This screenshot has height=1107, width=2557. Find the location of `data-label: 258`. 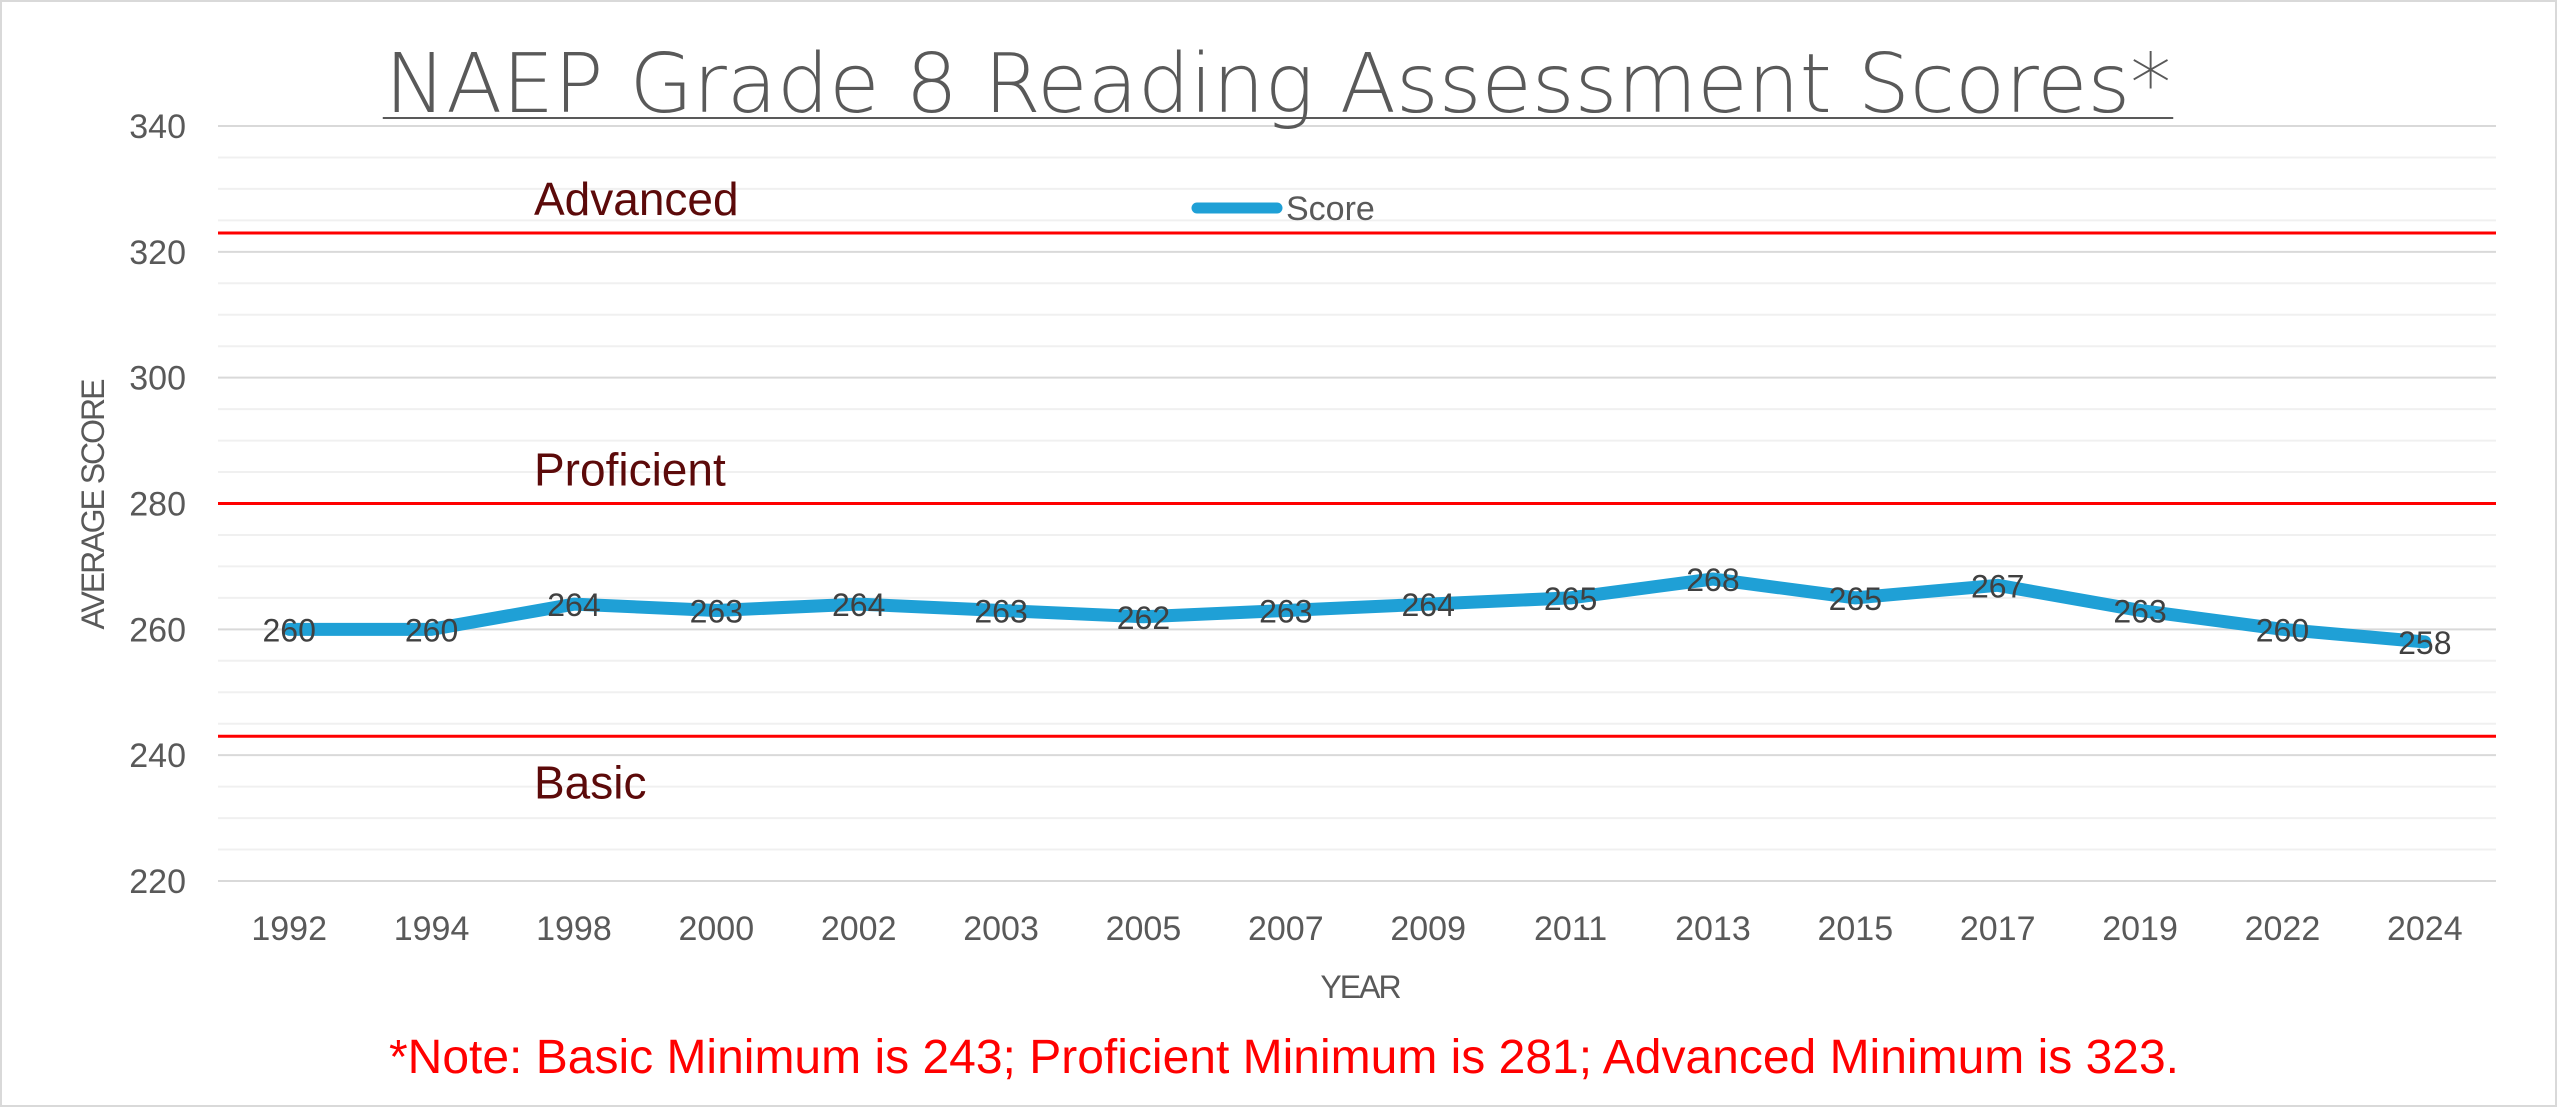

data-label: 258 is located at coordinates (2424, 643).